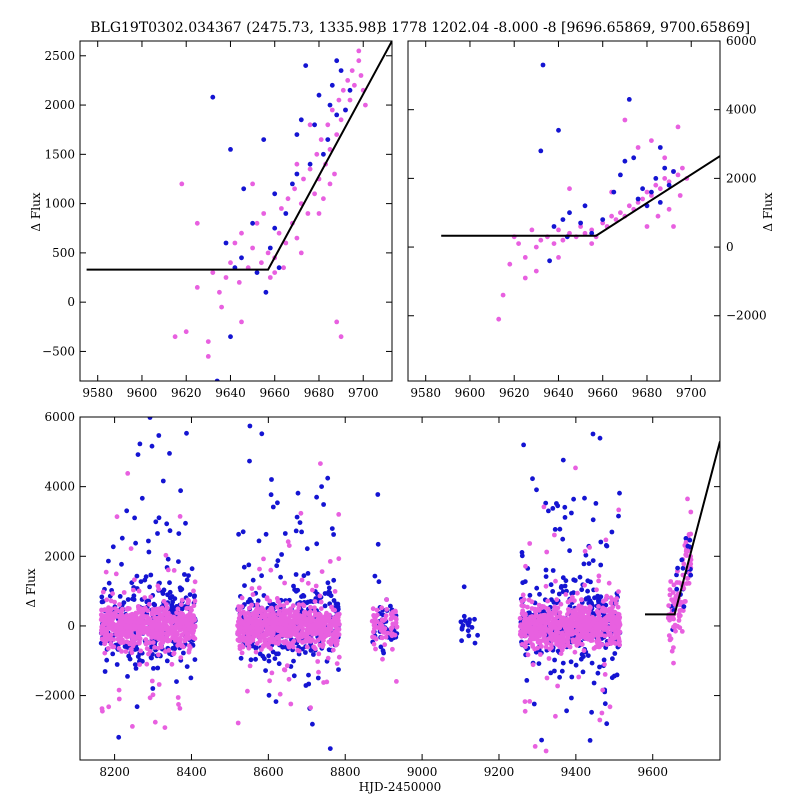  Describe the element at coordinates (142, 393) in the screenshot. I see `x-tick-label: 9600` at that location.